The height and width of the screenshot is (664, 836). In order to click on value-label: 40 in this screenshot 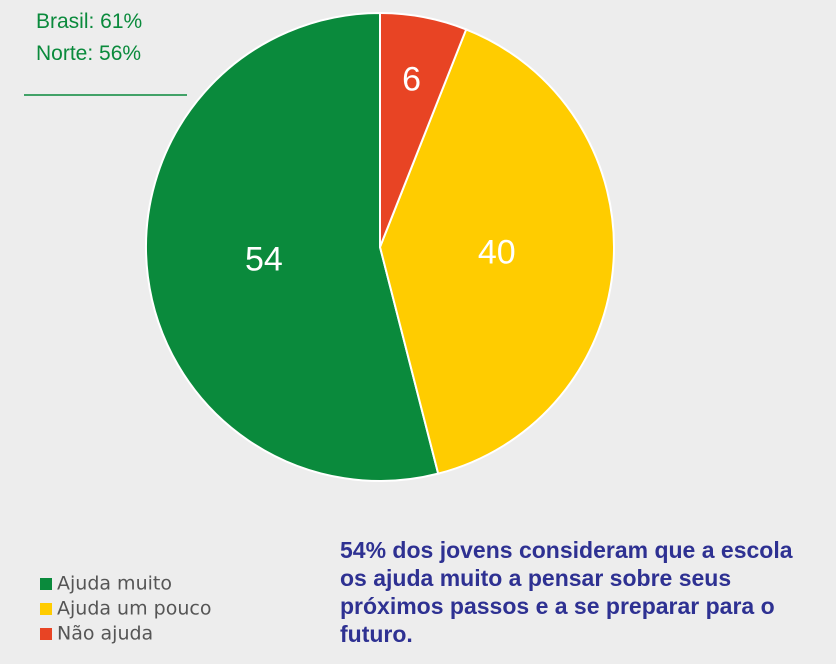, I will do `click(497, 252)`.